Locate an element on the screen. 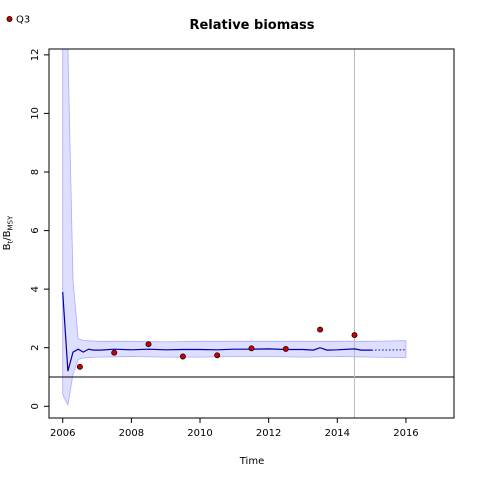 The height and width of the screenshot is (480, 480). y-tick-label: 10 is located at coordinates (35, 113).